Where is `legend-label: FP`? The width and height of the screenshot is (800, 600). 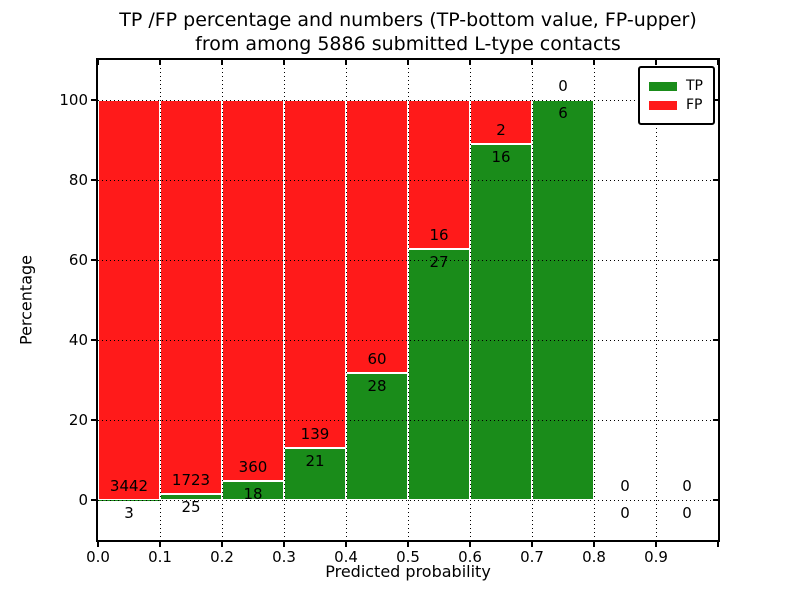
legend-label: FP is located at coordinates (694, 105).